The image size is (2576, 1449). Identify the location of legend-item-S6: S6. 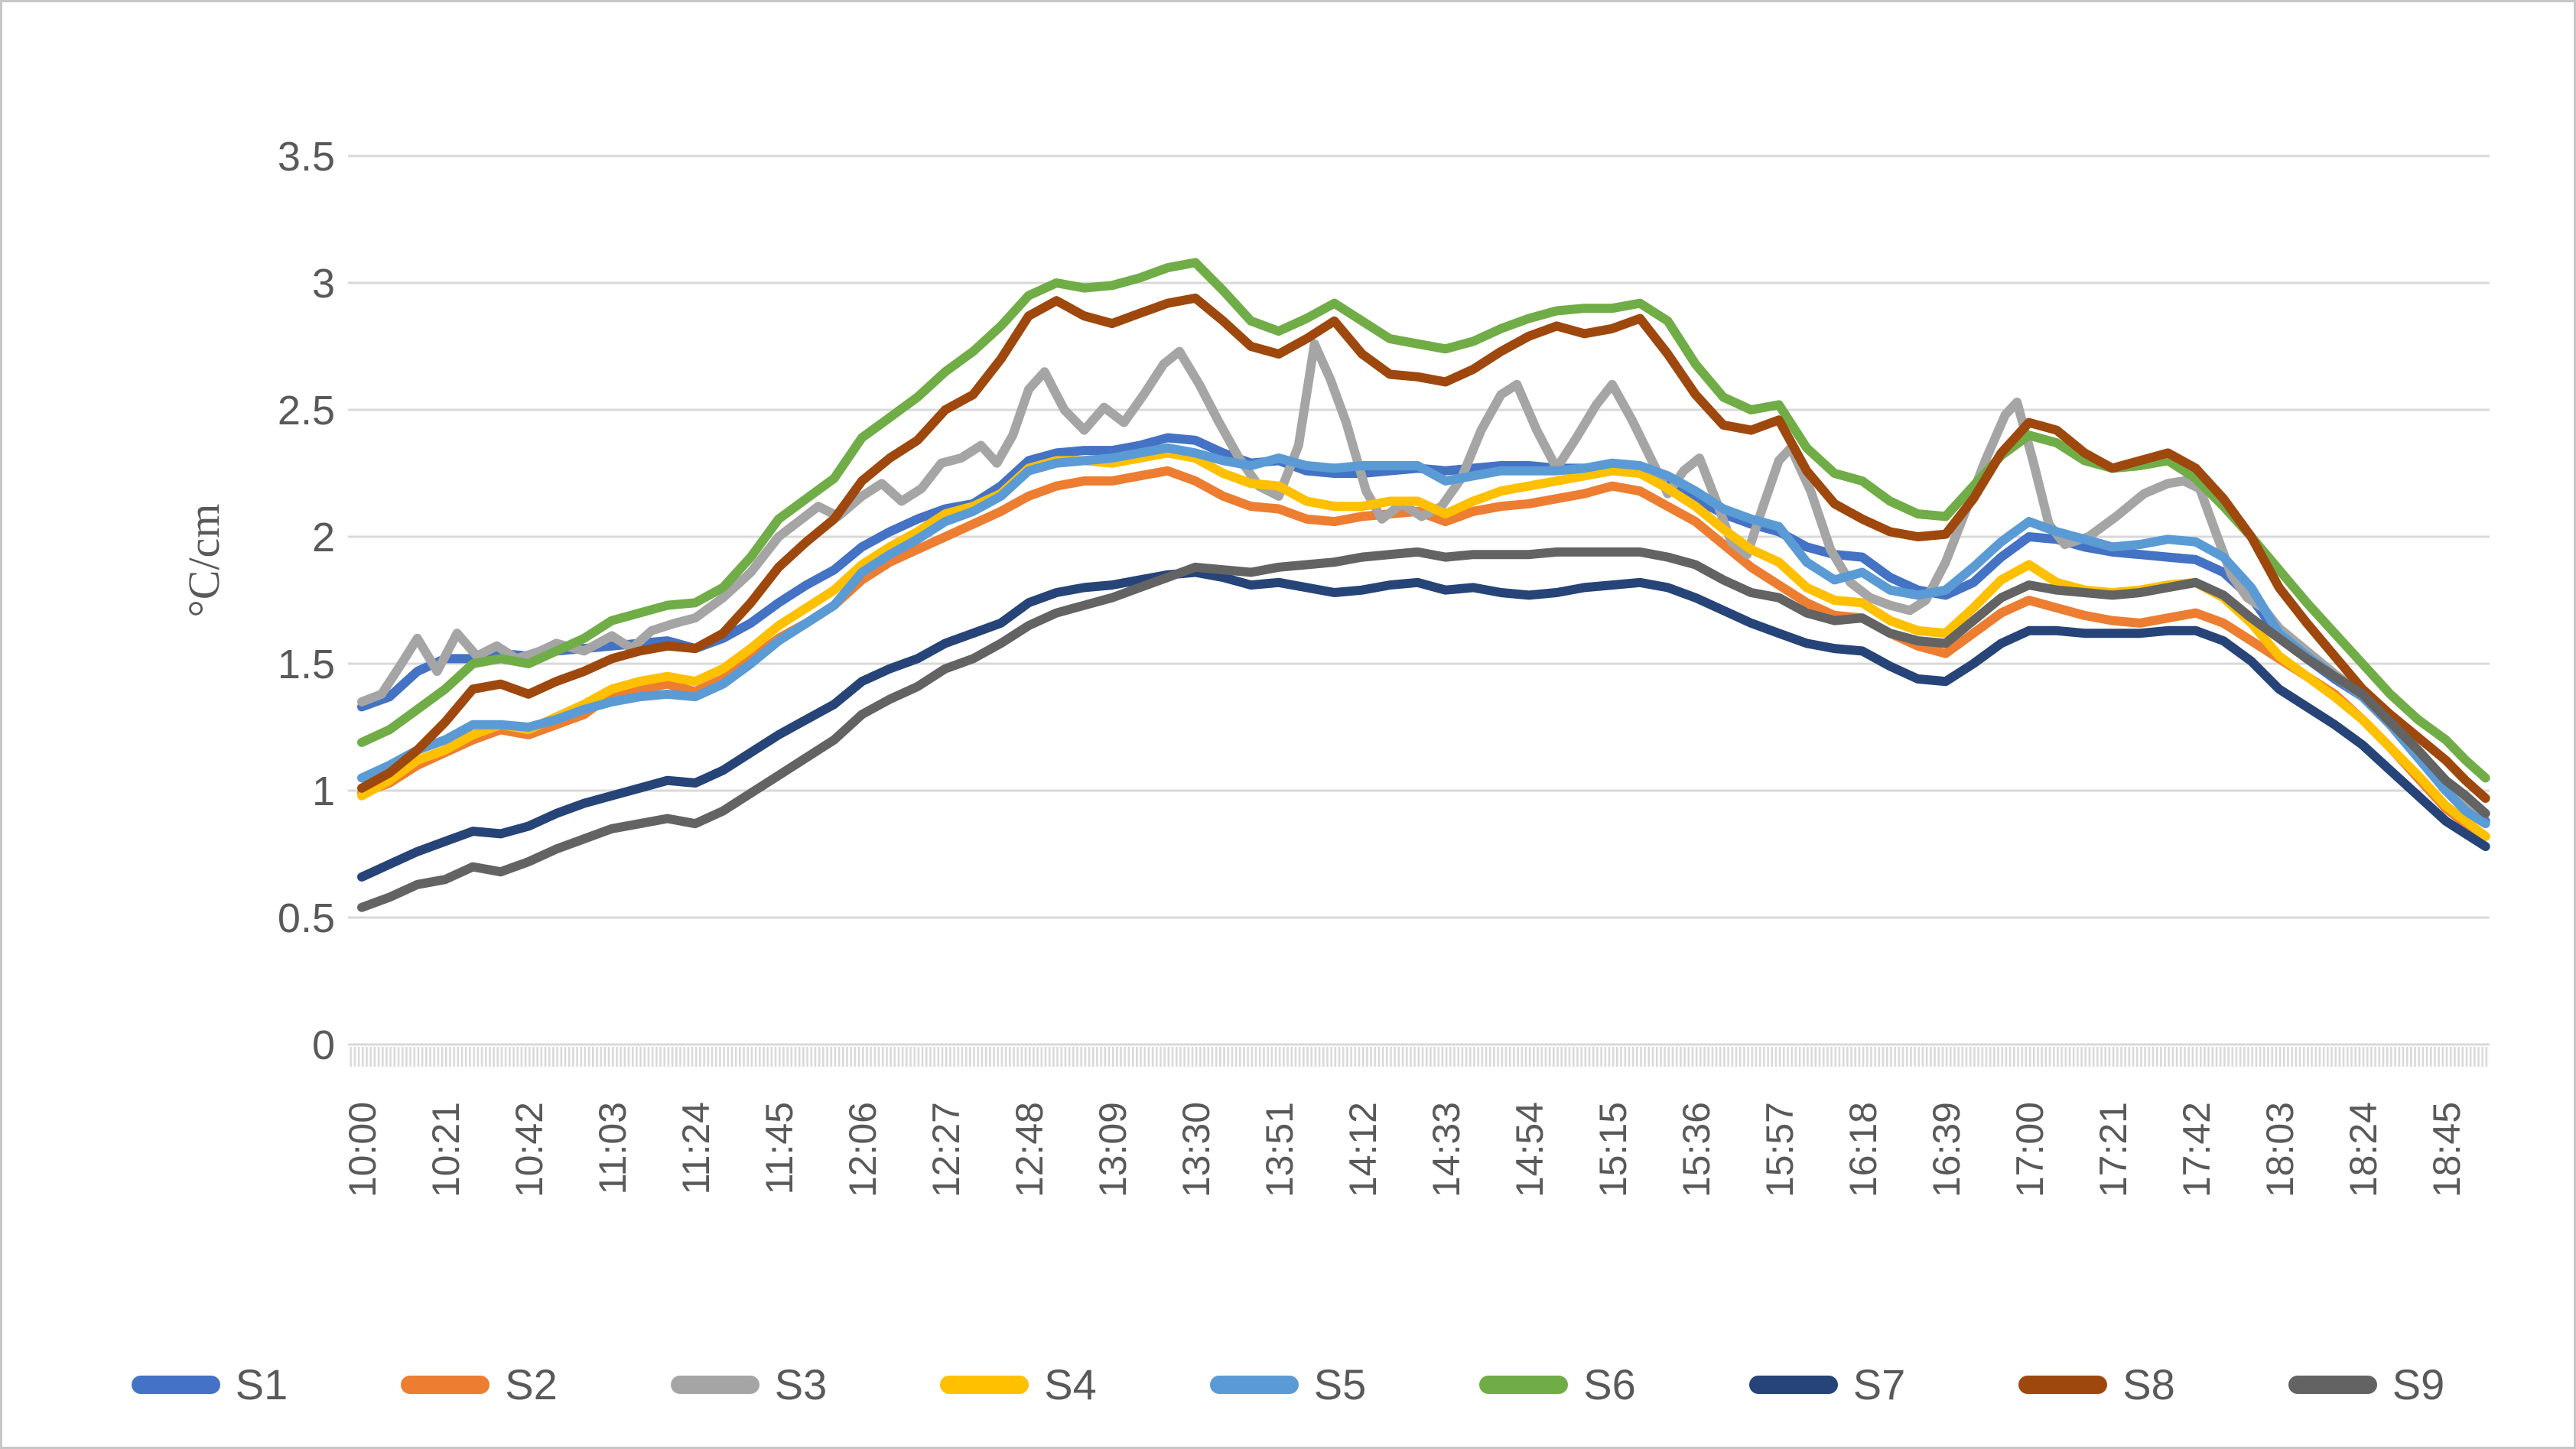
(1557, 1384).